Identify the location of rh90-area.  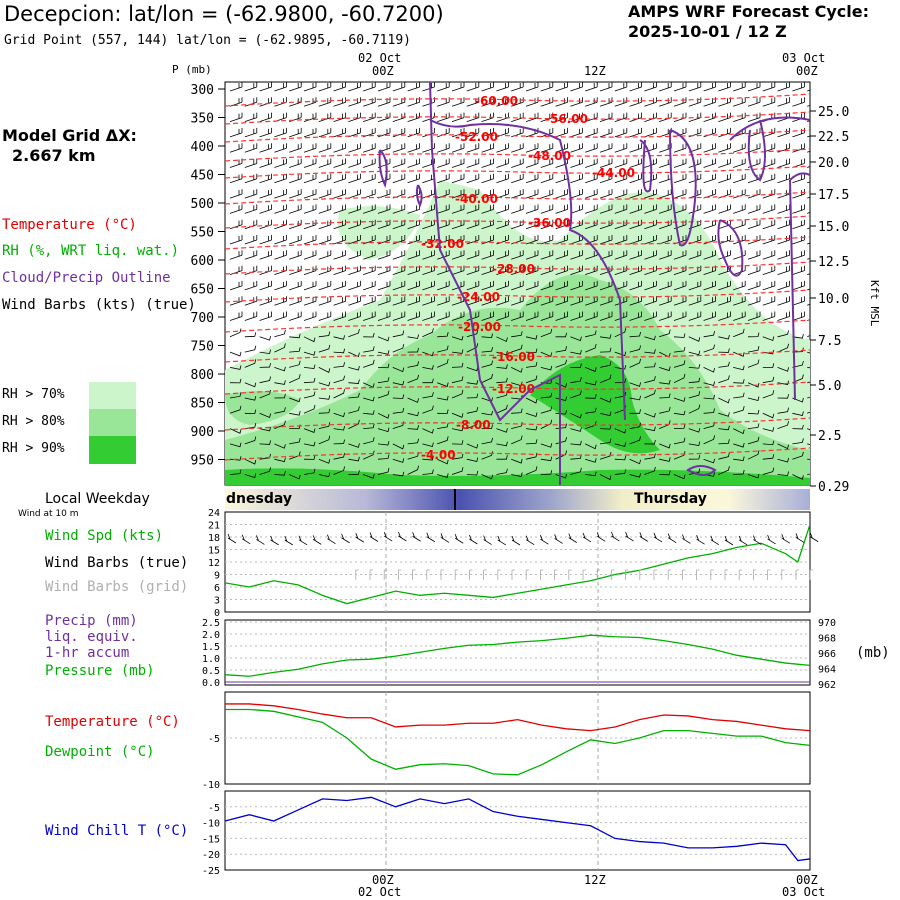
(595, 404).